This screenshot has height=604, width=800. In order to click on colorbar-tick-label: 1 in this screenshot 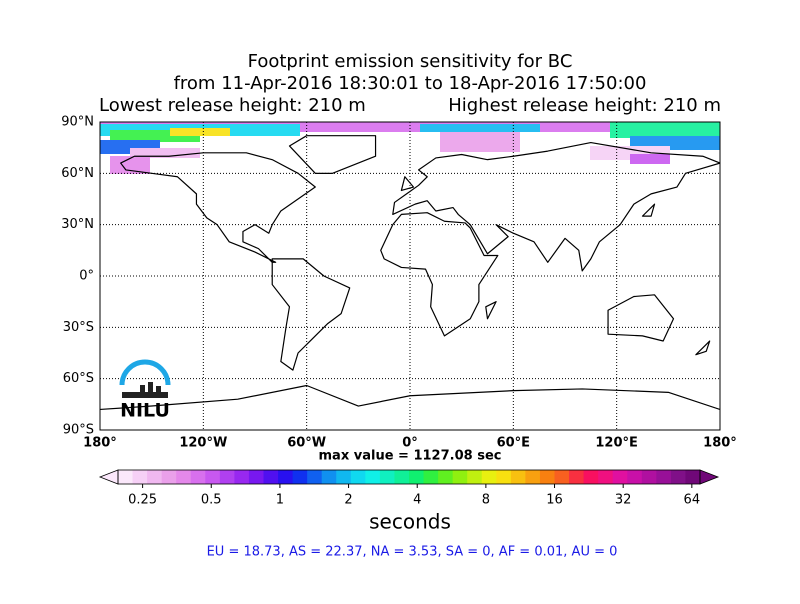, I will do `click(280, 500)`.